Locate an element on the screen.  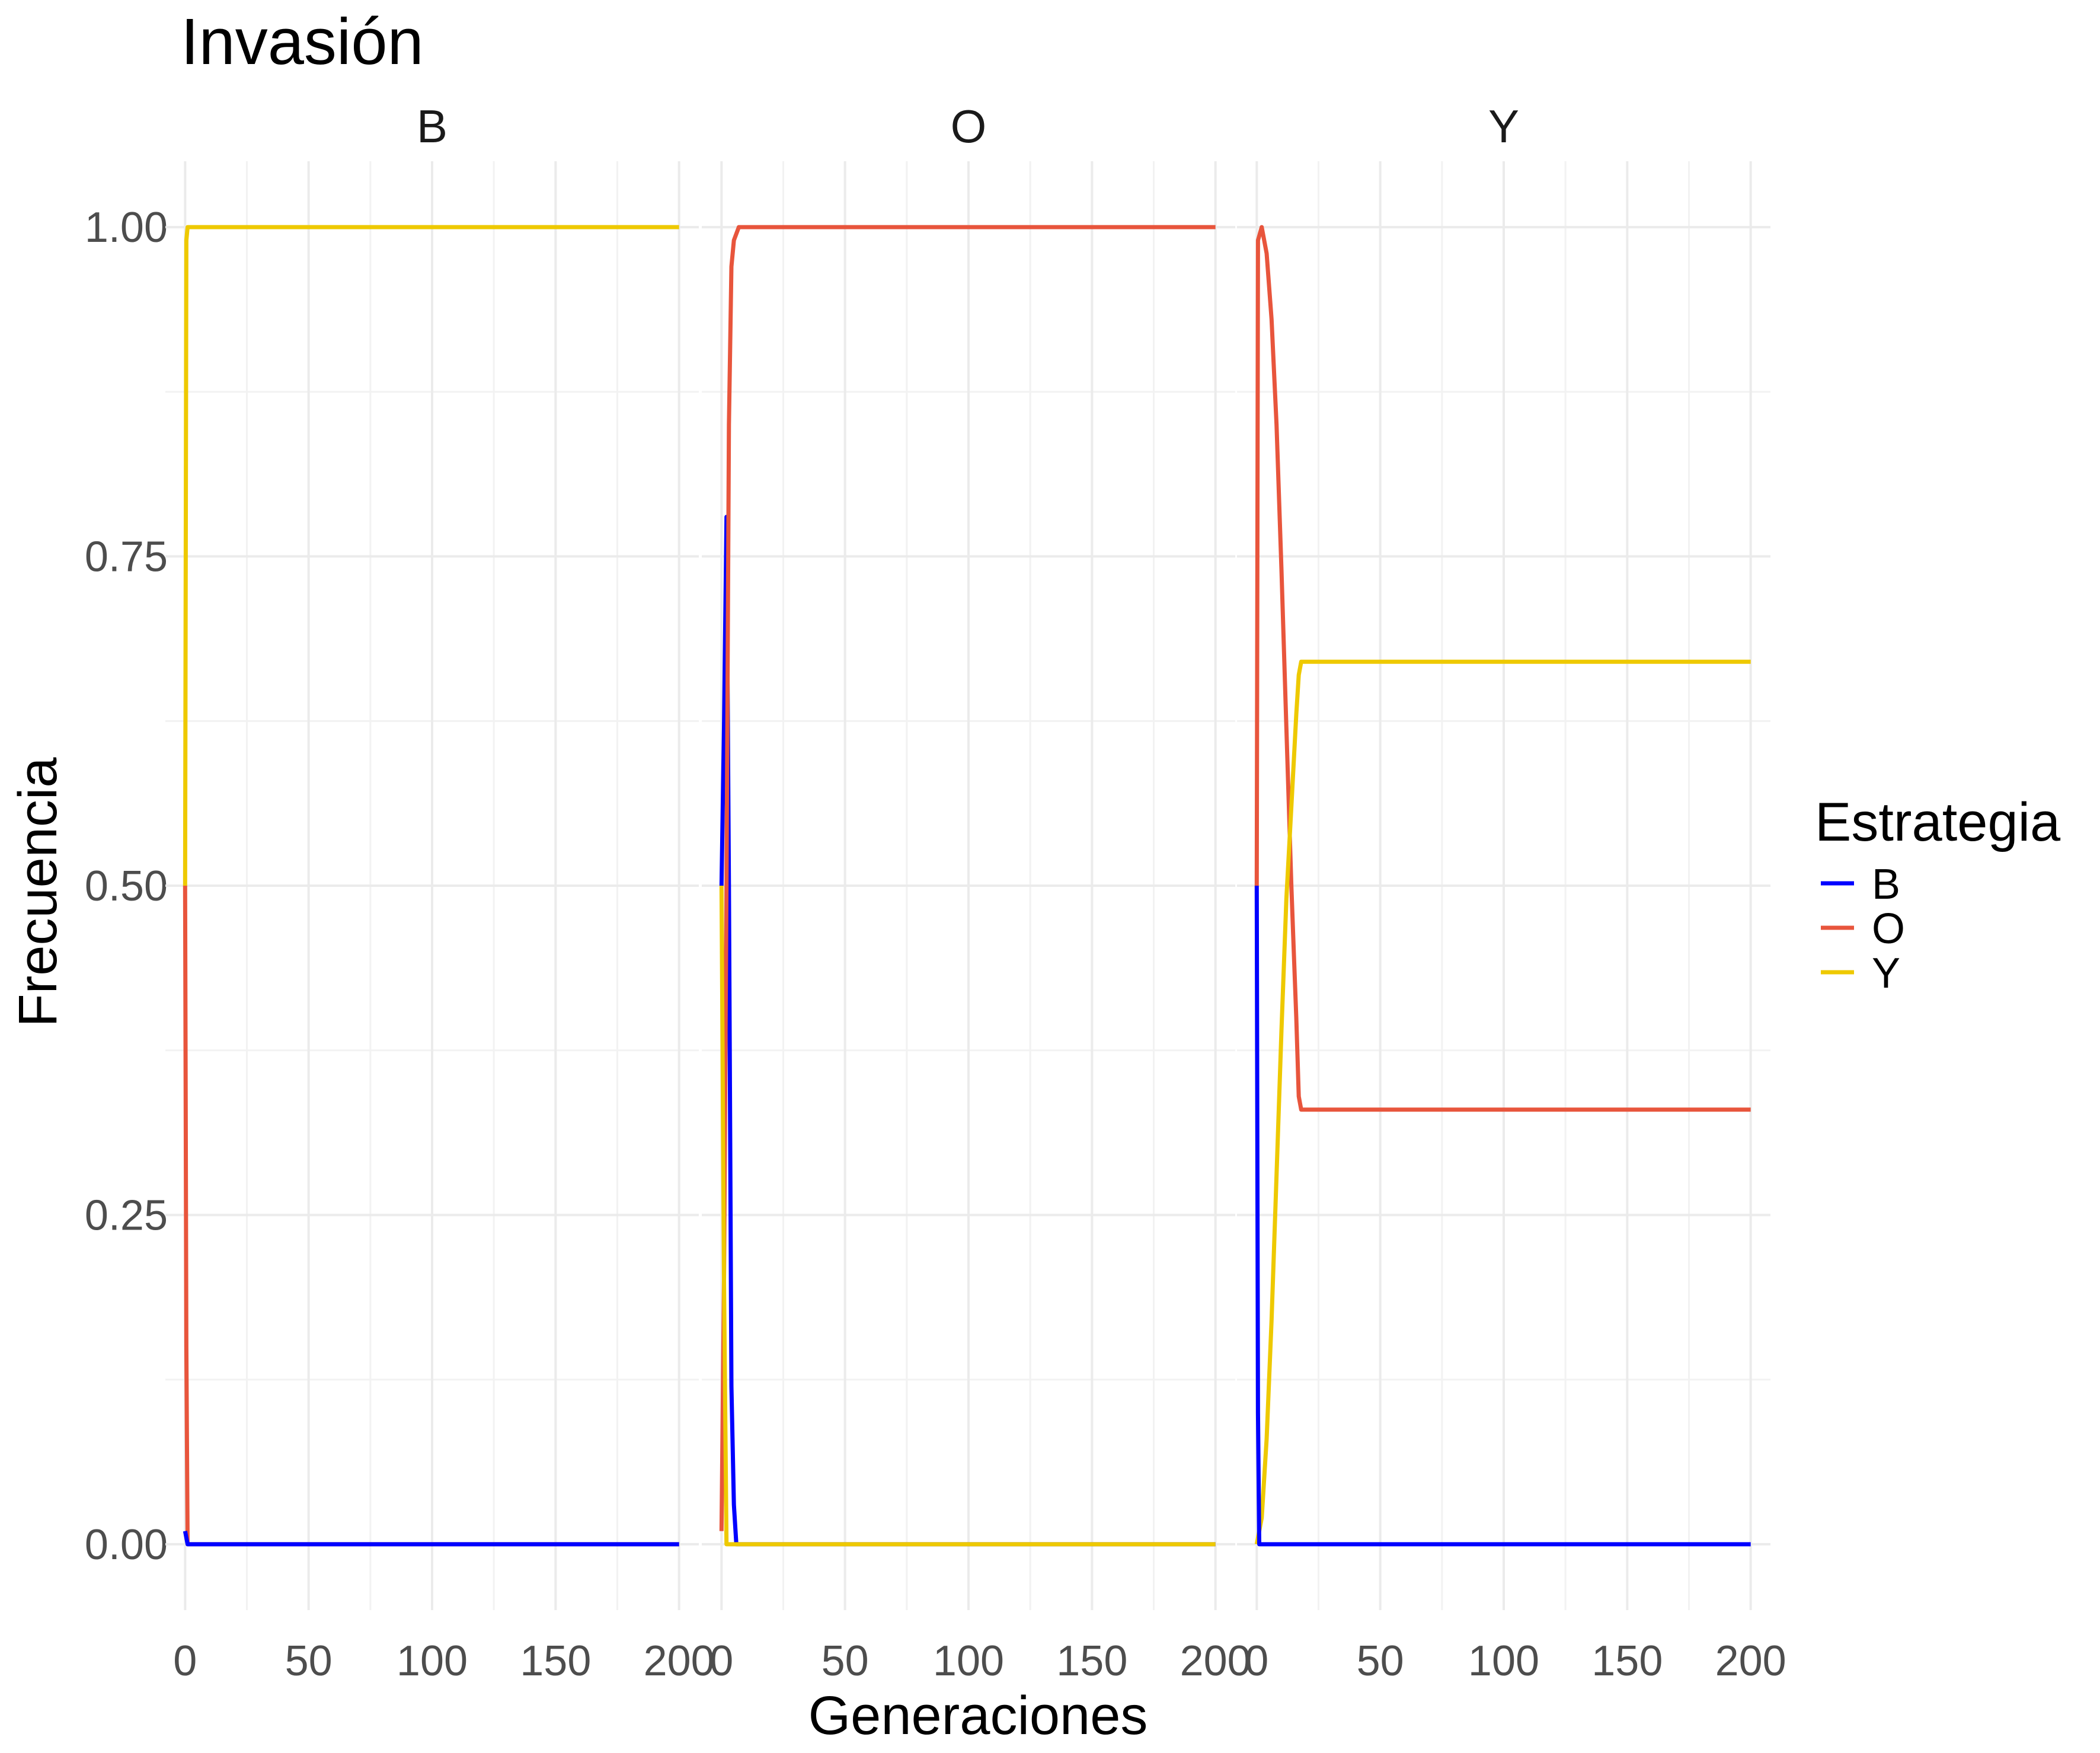
facet-strip-label: B is located at coordinates (432, 126).